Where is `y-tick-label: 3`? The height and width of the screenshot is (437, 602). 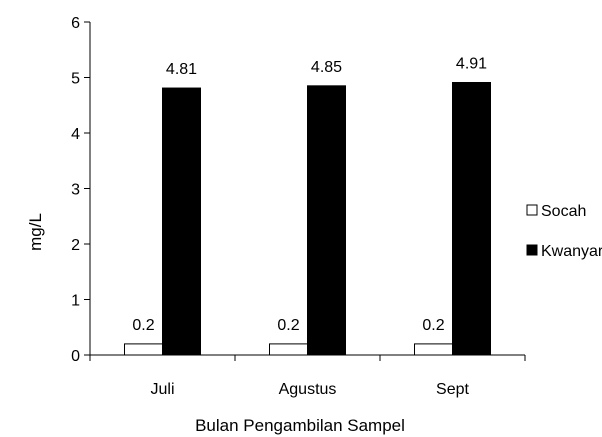 y-tick-label: 3 is located at coordinates (75, 190).